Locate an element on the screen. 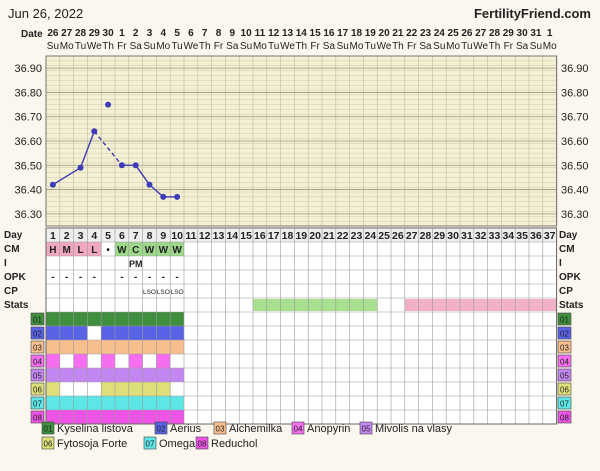 The height and width of the screenshot is (471, 600). y-tick-label-right: 36.70 is located at coordinates (575, 118).